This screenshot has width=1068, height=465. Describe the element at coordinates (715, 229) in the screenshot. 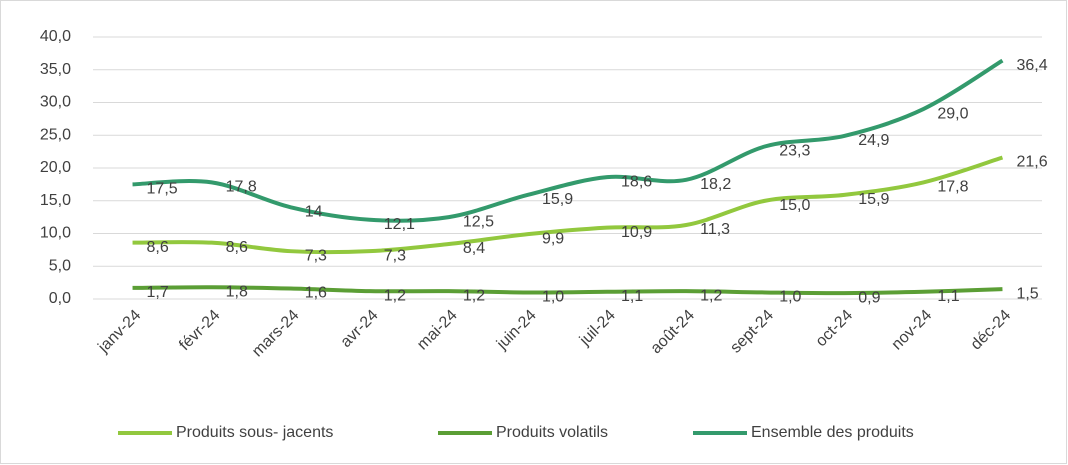

I see `data-label: 11,3` at that location.